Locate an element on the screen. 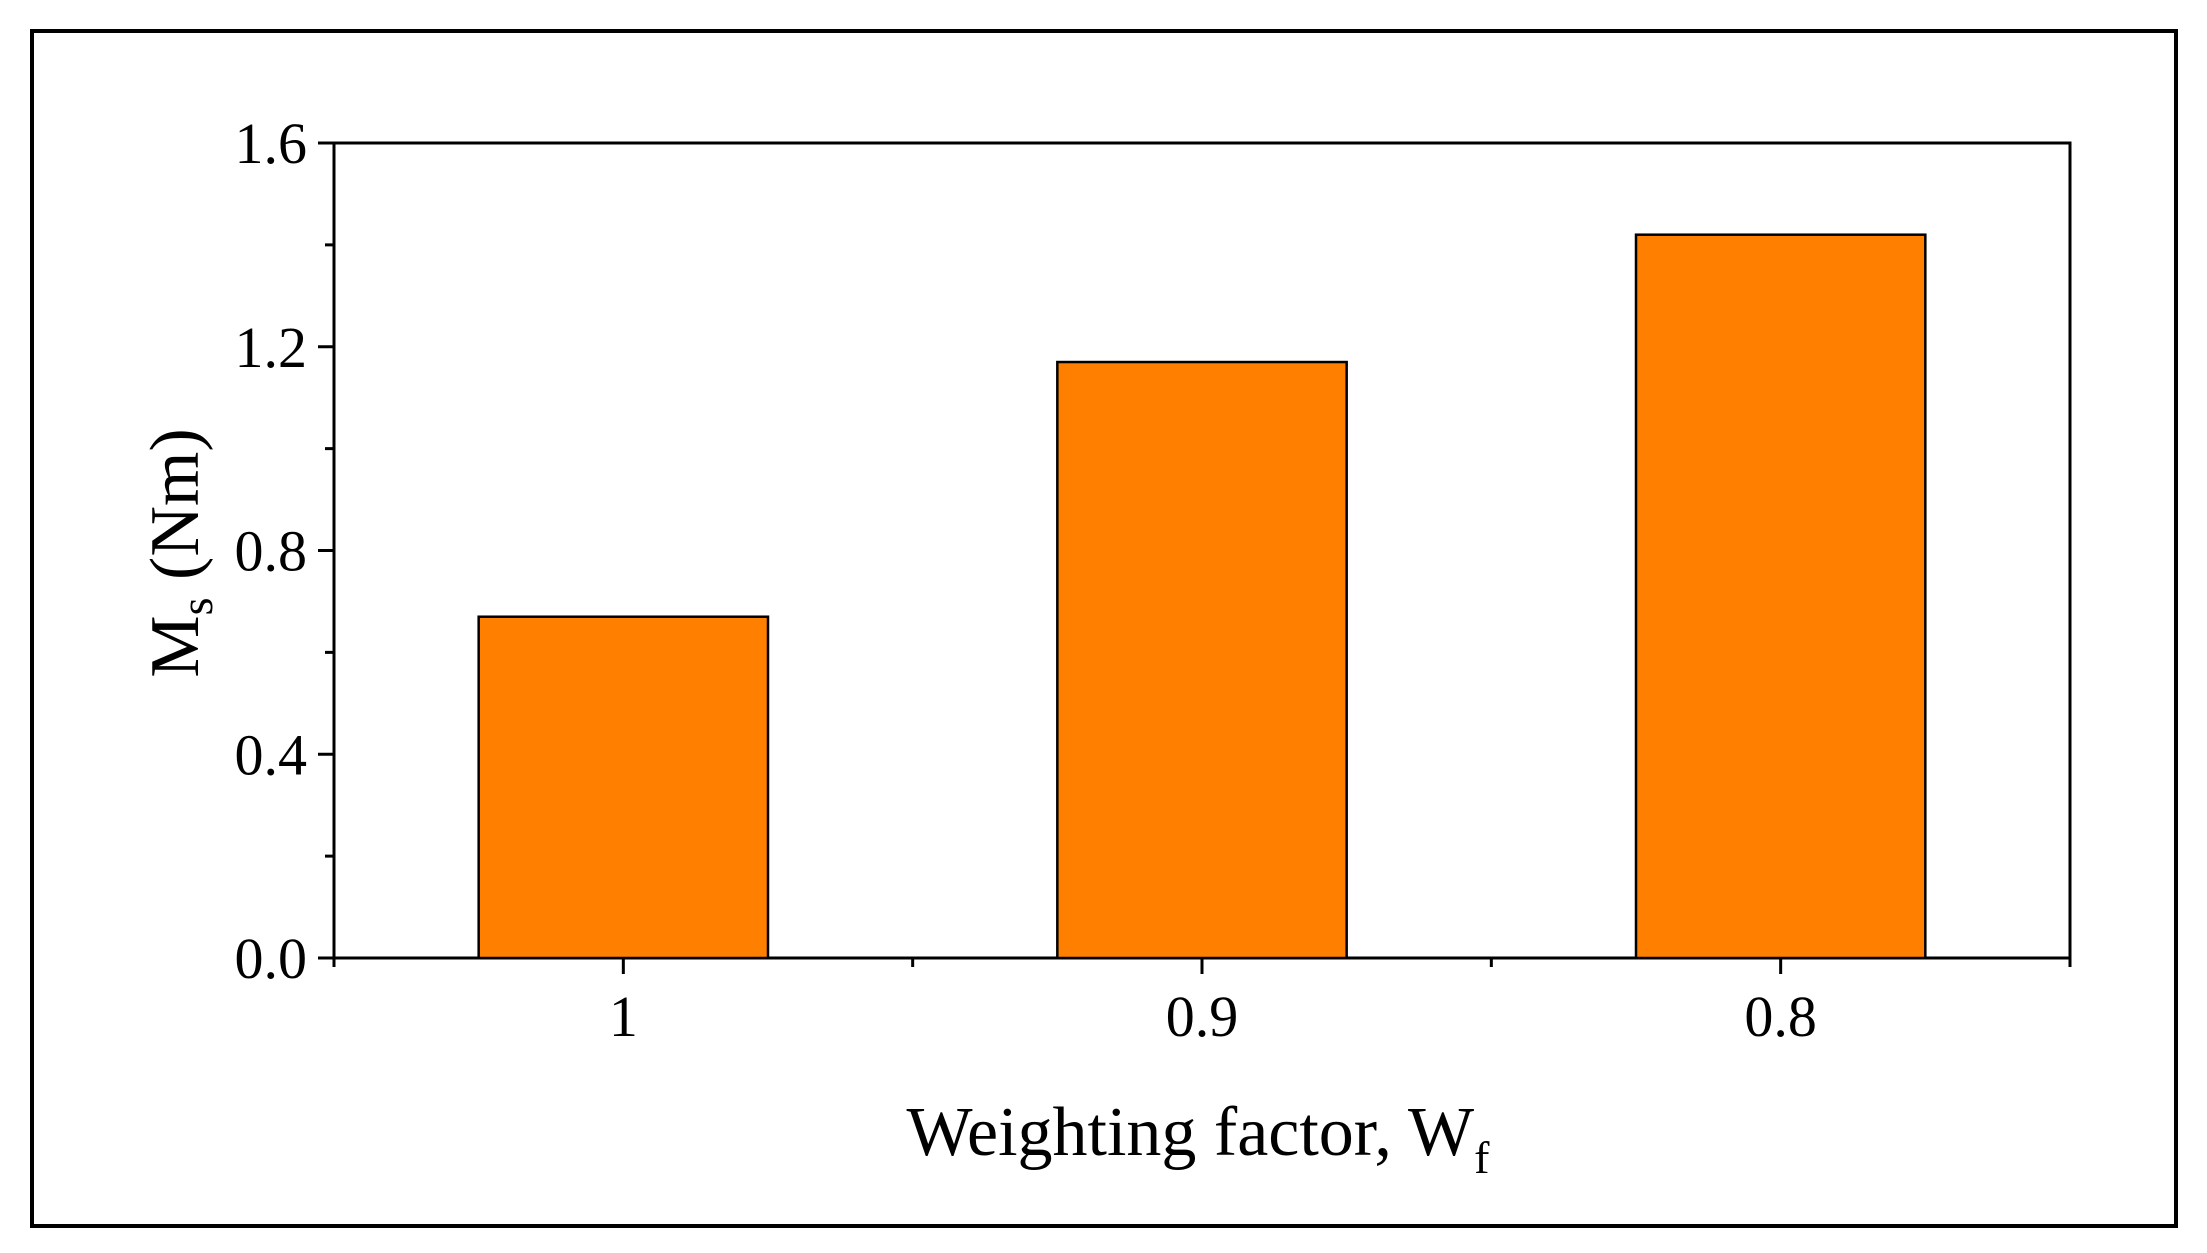 The width and height of the screenshot is (2207, 1253). y-tick-labels: 0.0 0.4 0.8 1.2 1.6 is located at coordinates (271, 551).